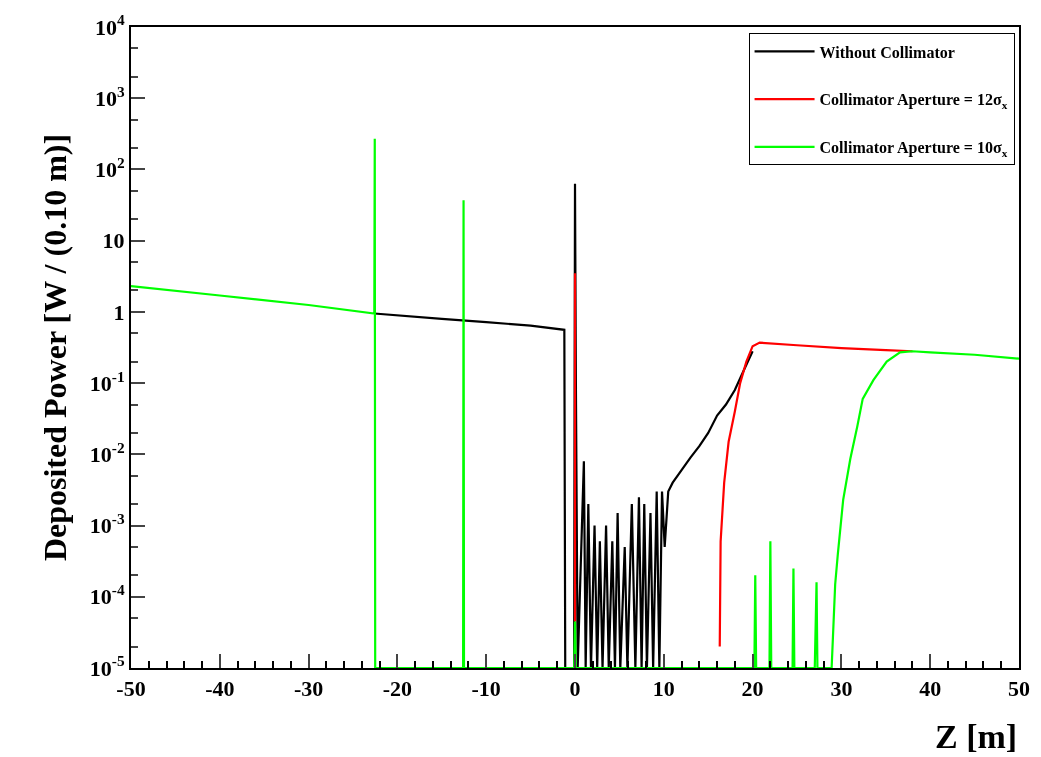 The image size is (1041, 757). What do you see at coordinates (1019, 689) in the screenshot?
I see `x-tick-label: 50` at bounding box center [1019, 689].